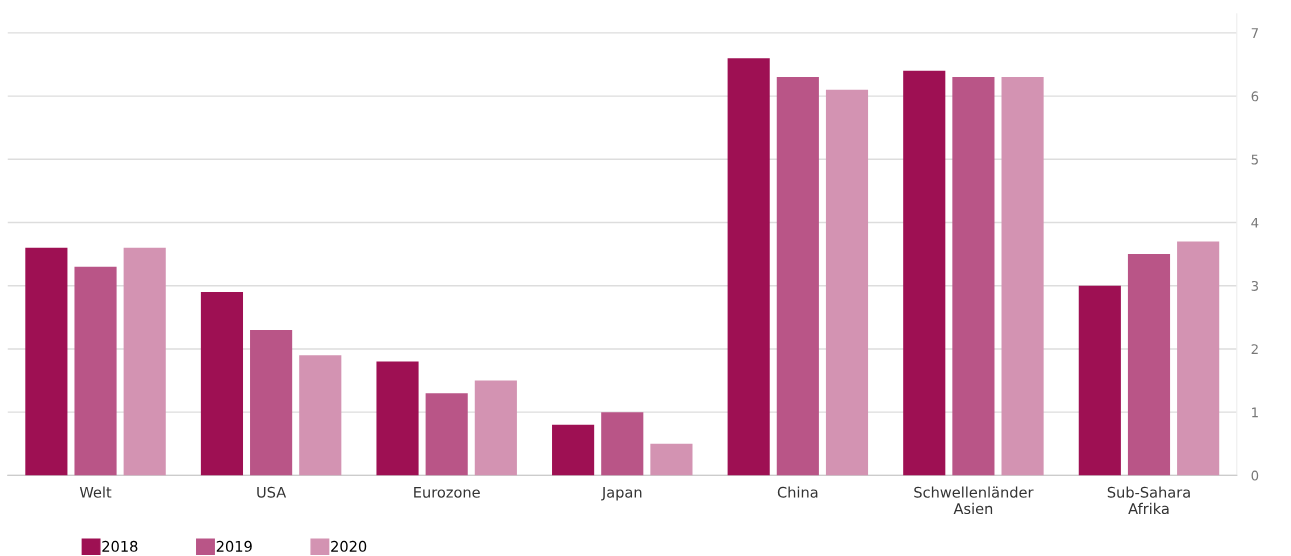 This screenshot has height=556, width=1291. I want to click on legend-label: 2019, so click(234, 546).